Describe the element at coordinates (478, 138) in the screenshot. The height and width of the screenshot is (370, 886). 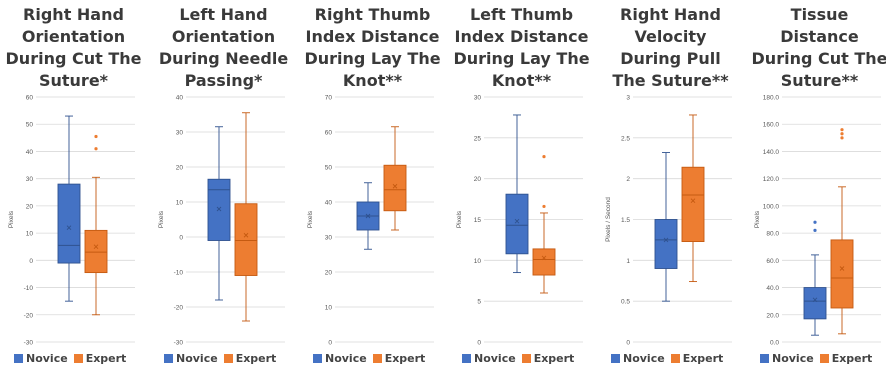
I see `y-tick-label: 25` at that location.